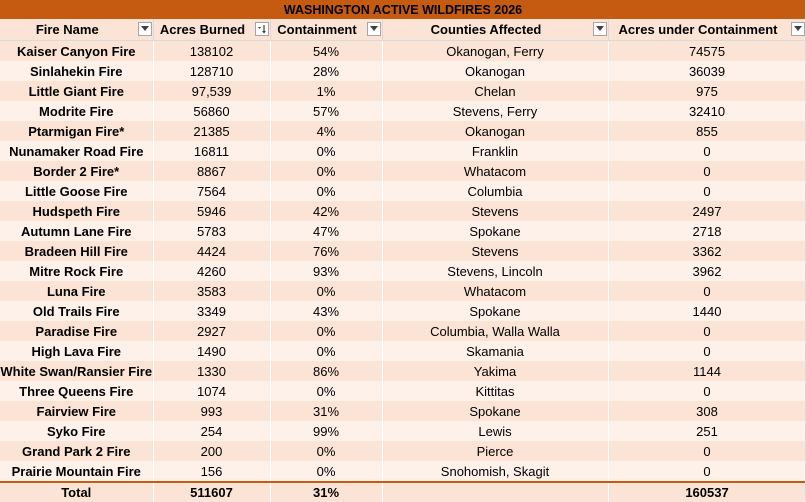 The width and height of the screenshot is (806, 502). I want to click on cell-acres-under-containment: 2718, so click(707, 231).